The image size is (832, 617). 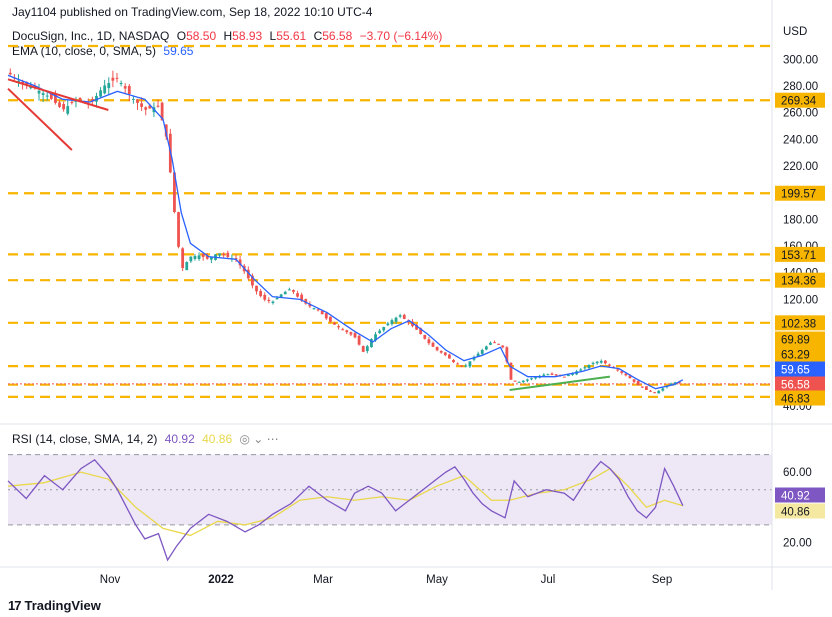 I want to click on close-key: C, so click(x=318, y=36).